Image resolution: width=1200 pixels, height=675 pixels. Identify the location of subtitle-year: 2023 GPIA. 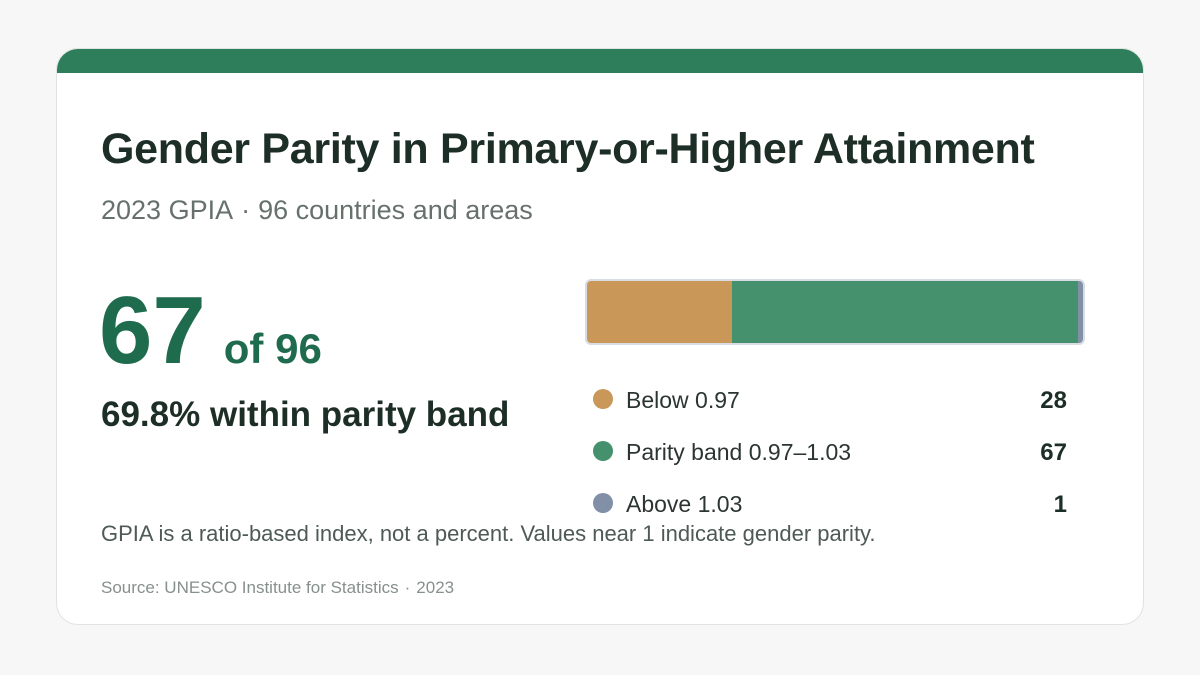
(167, 210).